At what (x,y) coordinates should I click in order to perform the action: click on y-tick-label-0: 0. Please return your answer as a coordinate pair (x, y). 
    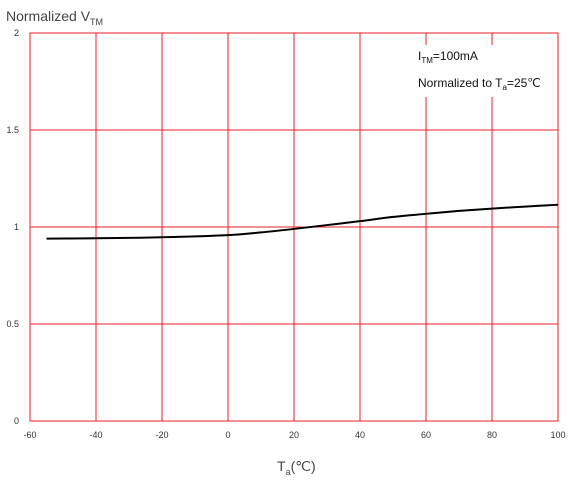
    Looking at the image, I should click on (16, 421).